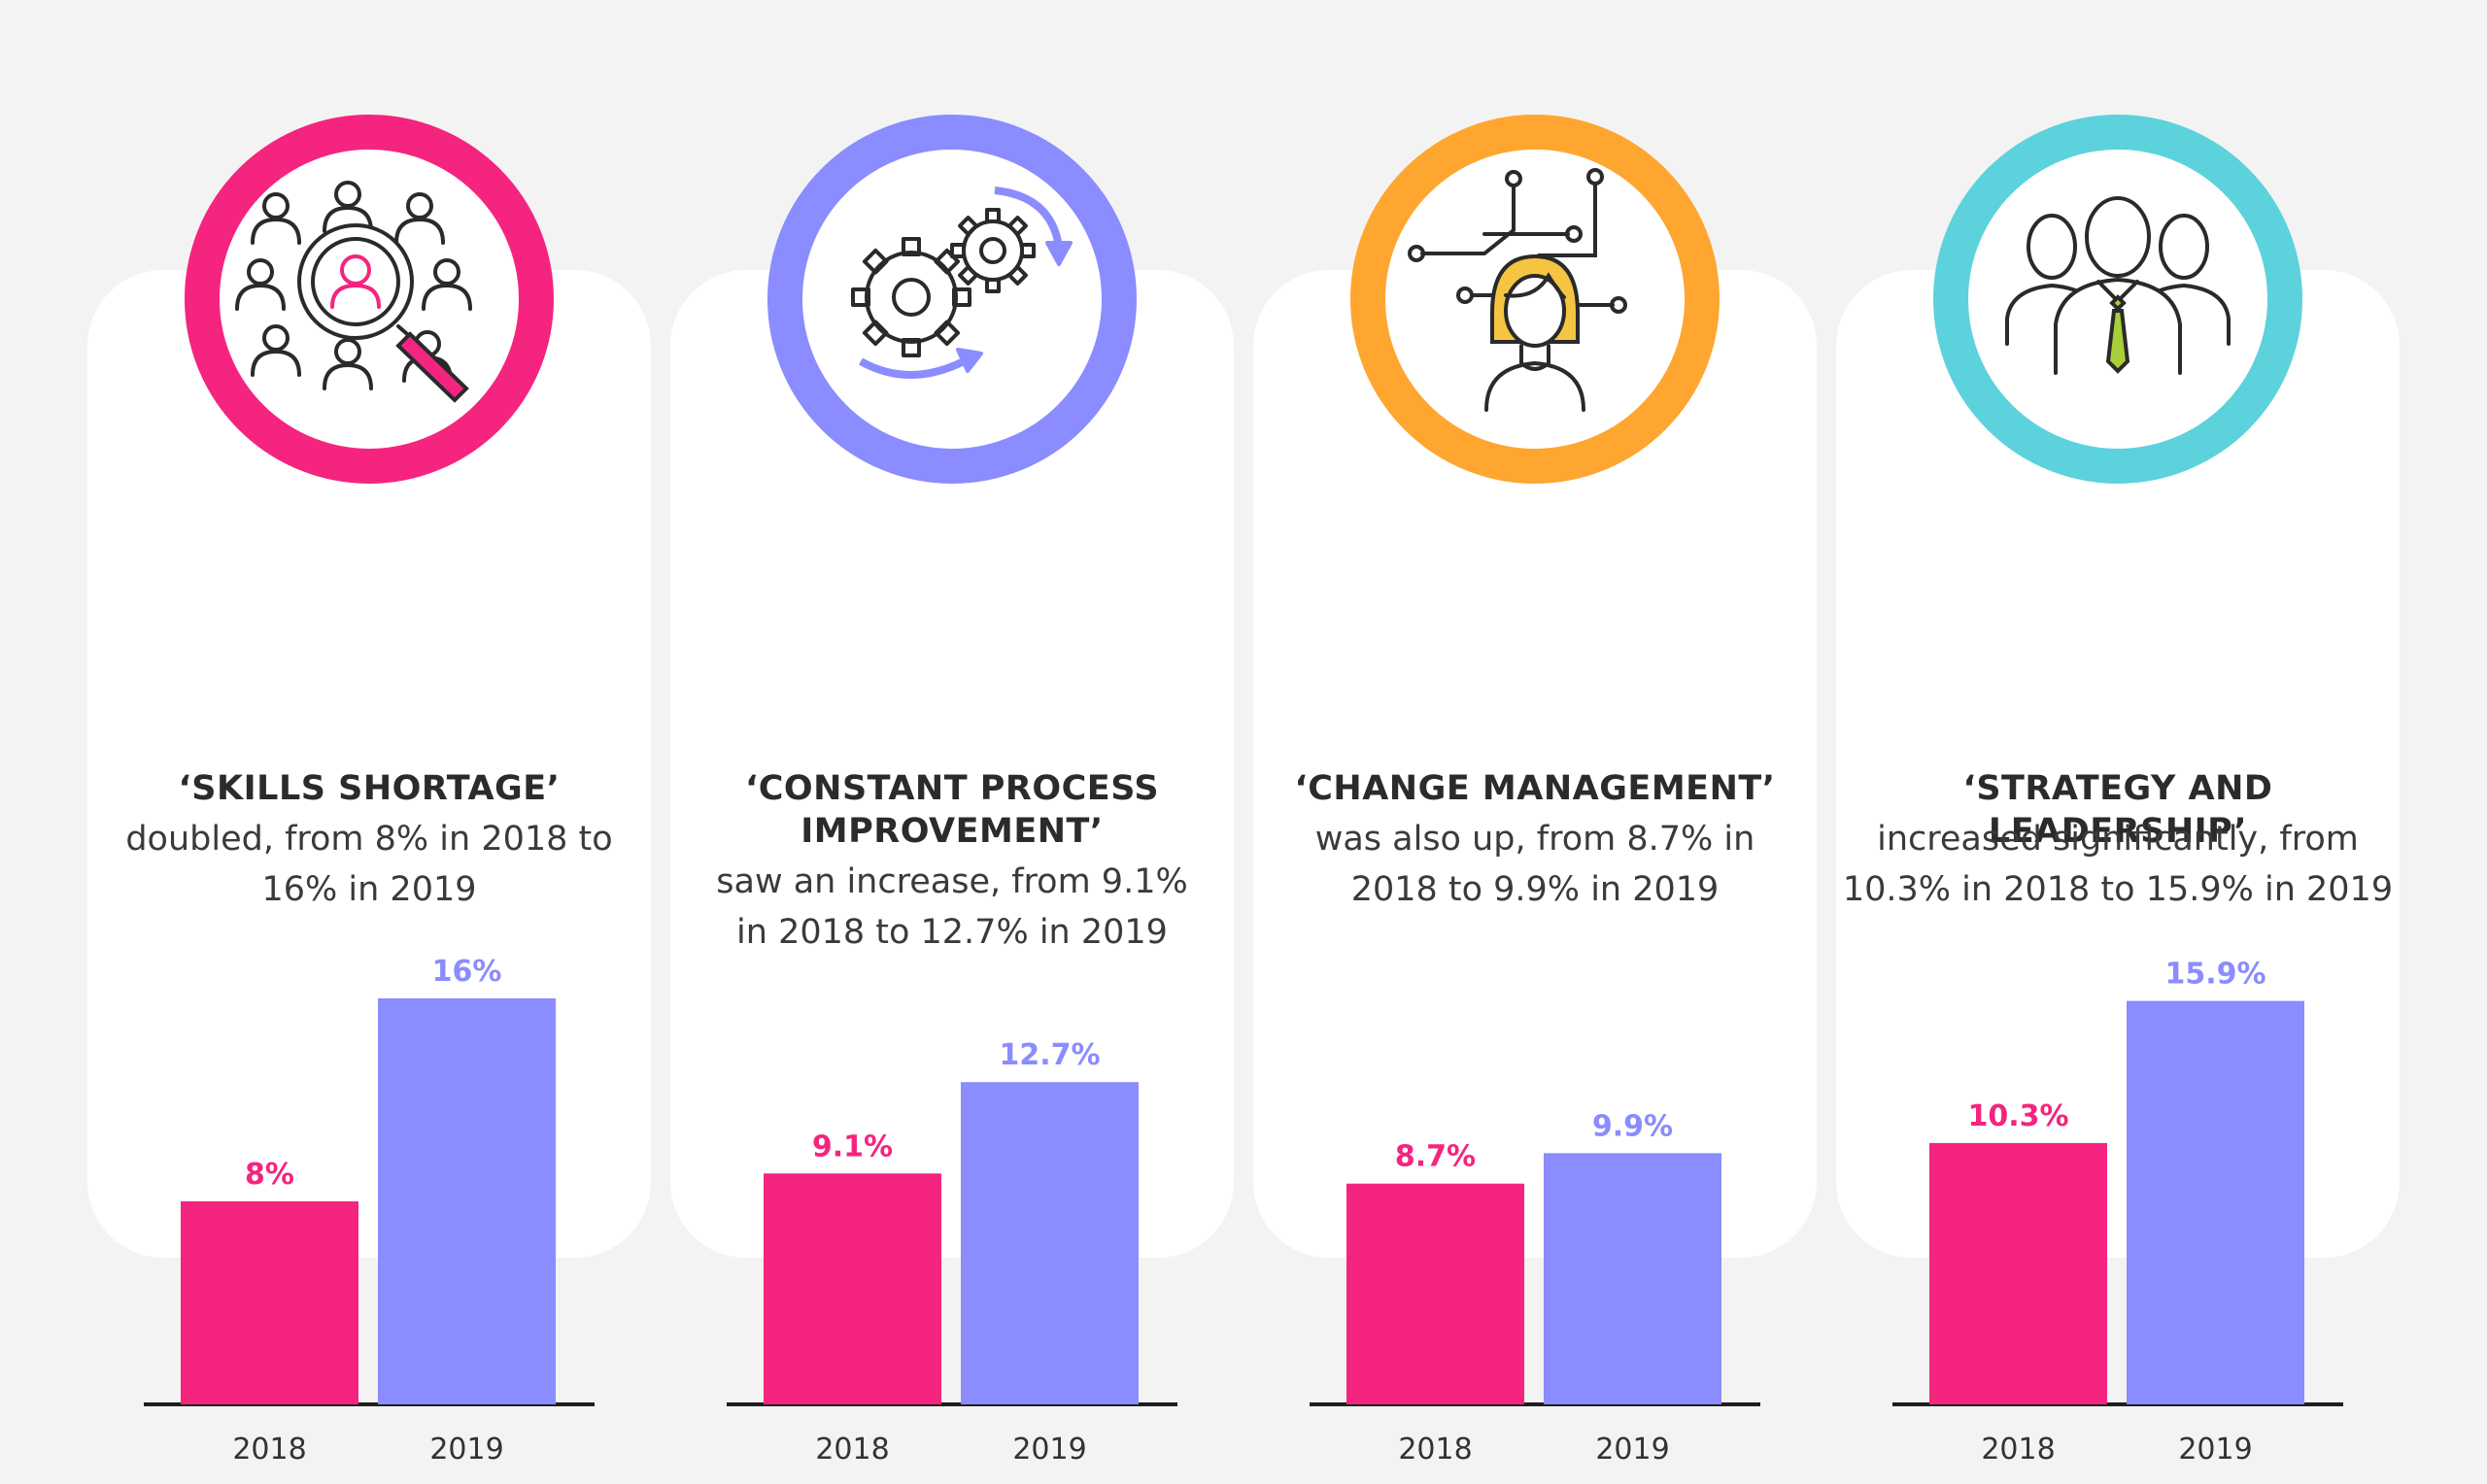  I want to click on panel-headline: ‘CONSTANT PROCESS IMPROVEMENT’, so click(952, 810).